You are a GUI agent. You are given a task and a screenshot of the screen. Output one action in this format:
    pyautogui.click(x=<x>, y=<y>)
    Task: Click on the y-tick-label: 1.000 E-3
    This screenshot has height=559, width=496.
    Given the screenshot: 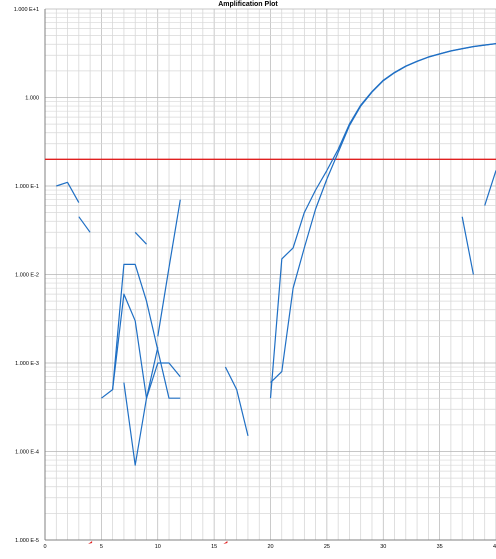 What is the action you would take?
    pyautogui.click(x=27, y=364)
    